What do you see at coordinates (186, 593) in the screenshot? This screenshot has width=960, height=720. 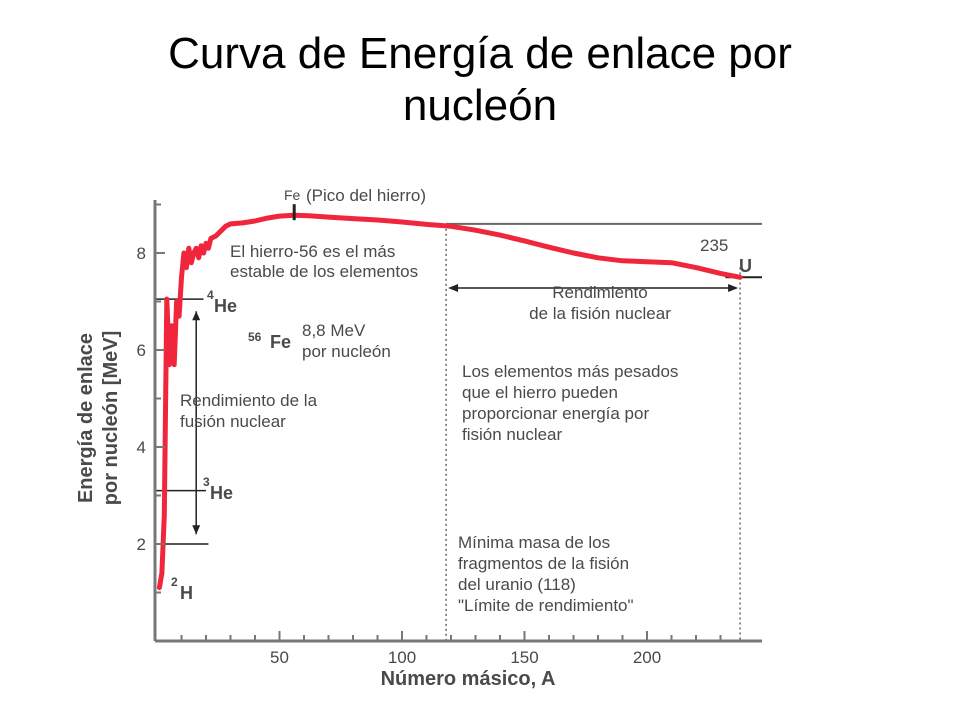 I see `h2-label: H` at bounding box center [186, 593].